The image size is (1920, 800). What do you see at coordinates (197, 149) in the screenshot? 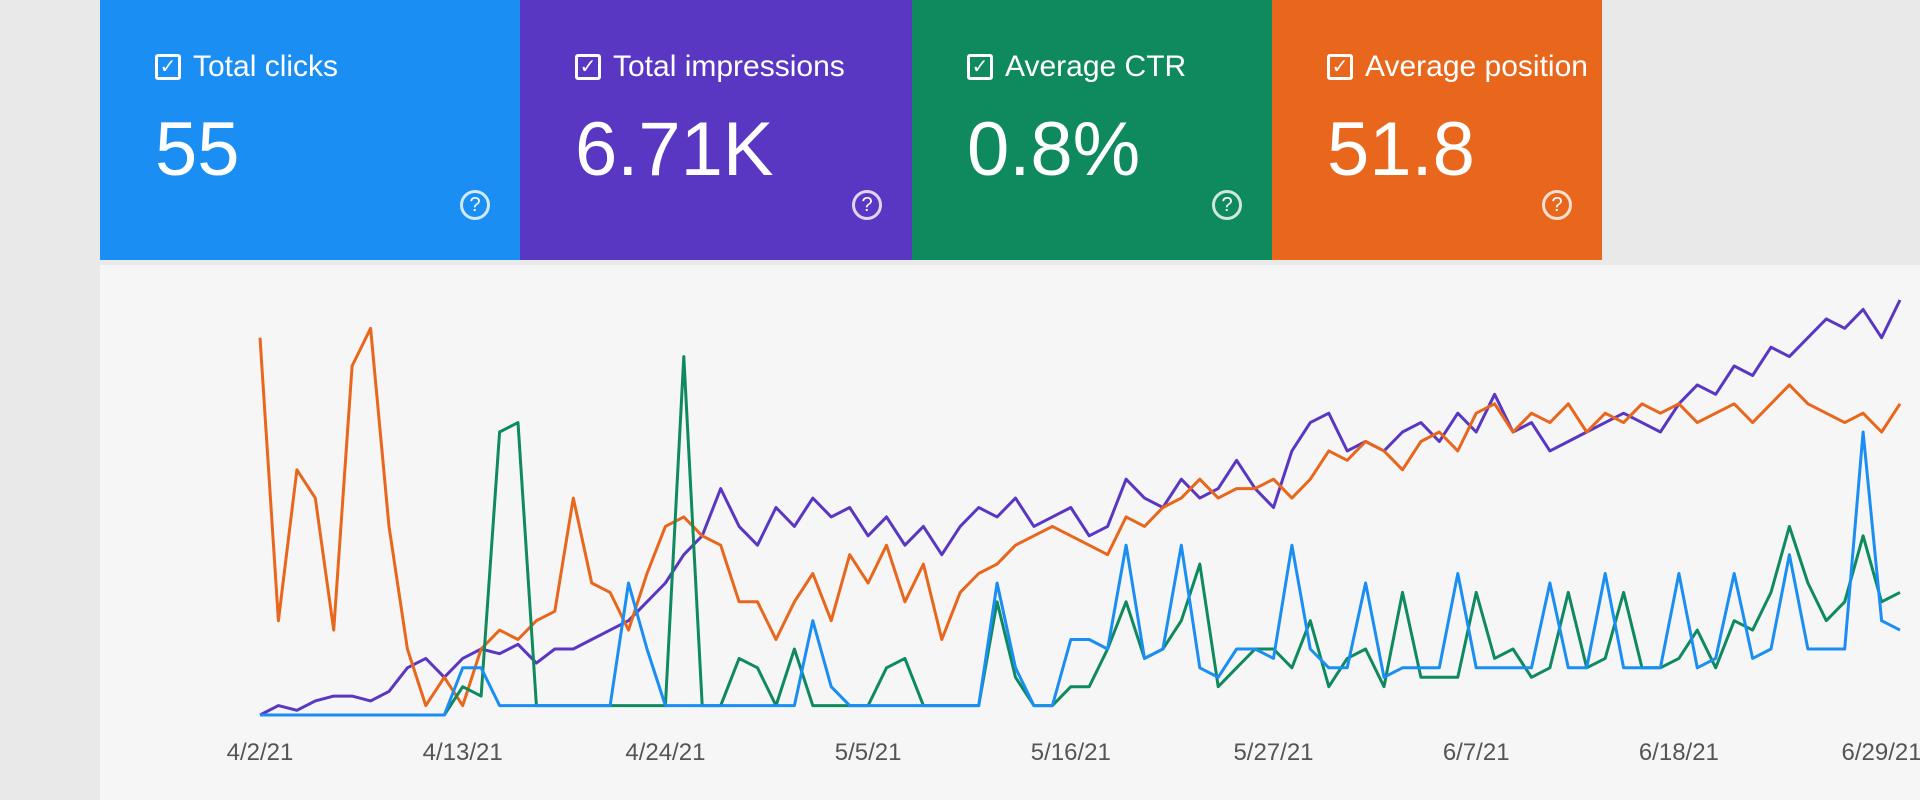
I see `card-value: 55` at bounding box center [197, 149].